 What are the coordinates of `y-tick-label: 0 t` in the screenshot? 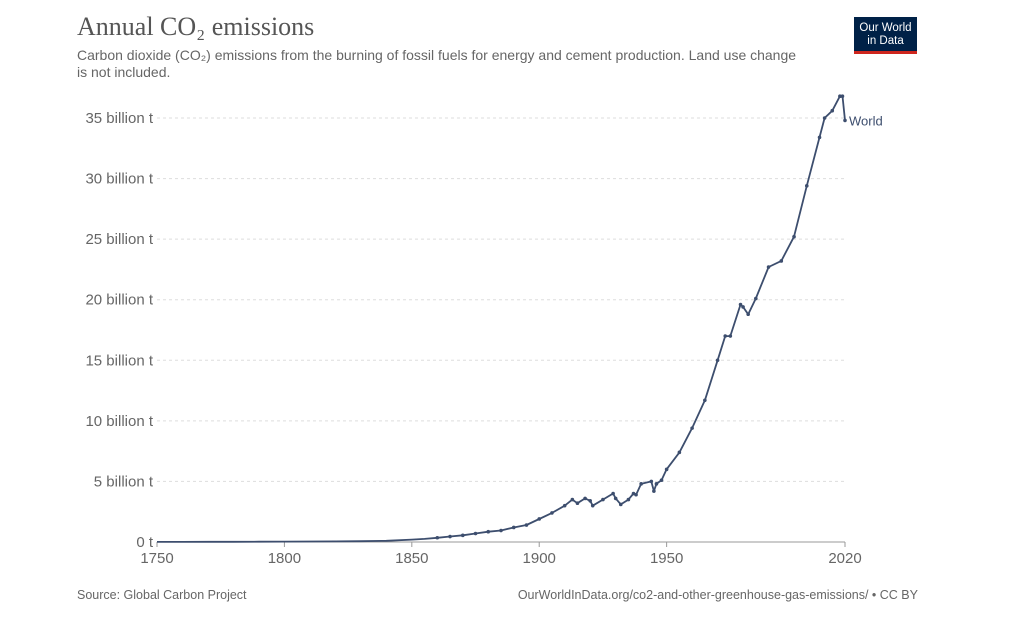 It's located at (145, 542).